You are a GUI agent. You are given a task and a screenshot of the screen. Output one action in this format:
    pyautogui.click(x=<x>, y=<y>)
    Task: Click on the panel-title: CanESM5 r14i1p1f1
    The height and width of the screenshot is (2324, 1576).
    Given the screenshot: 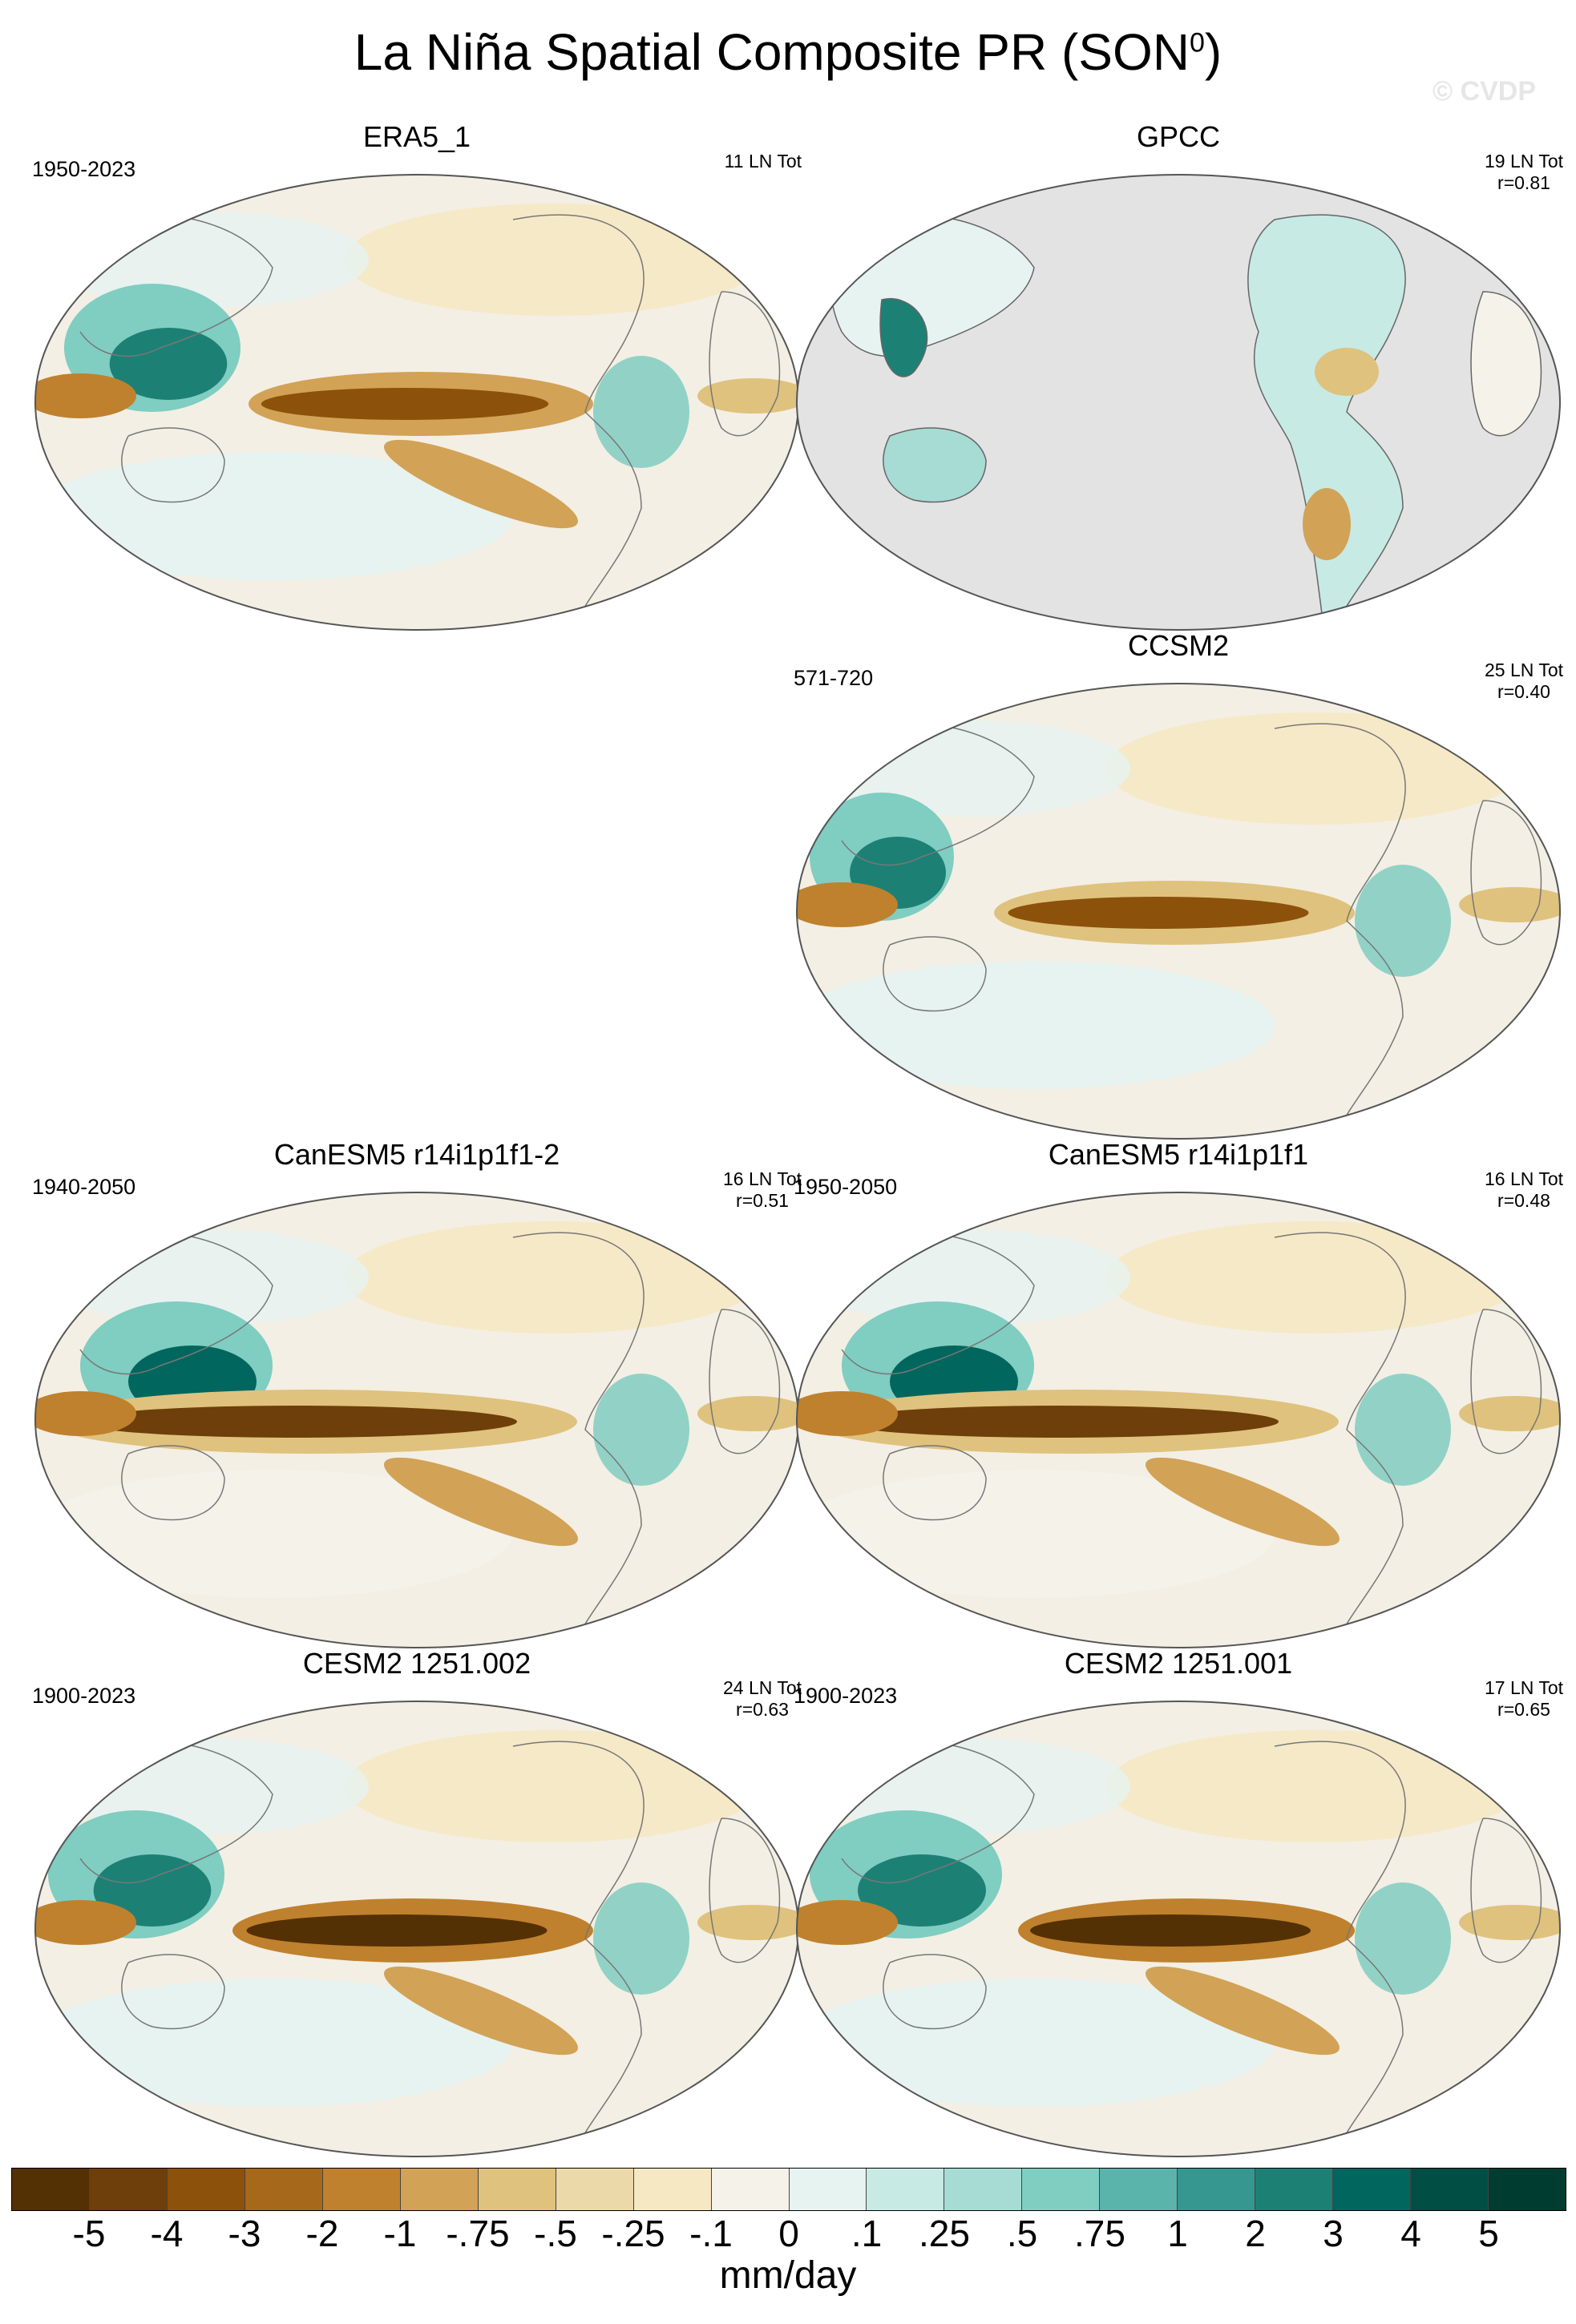 What is the action you would take?
    pyautogui.click(x=1178, y=1154)
    